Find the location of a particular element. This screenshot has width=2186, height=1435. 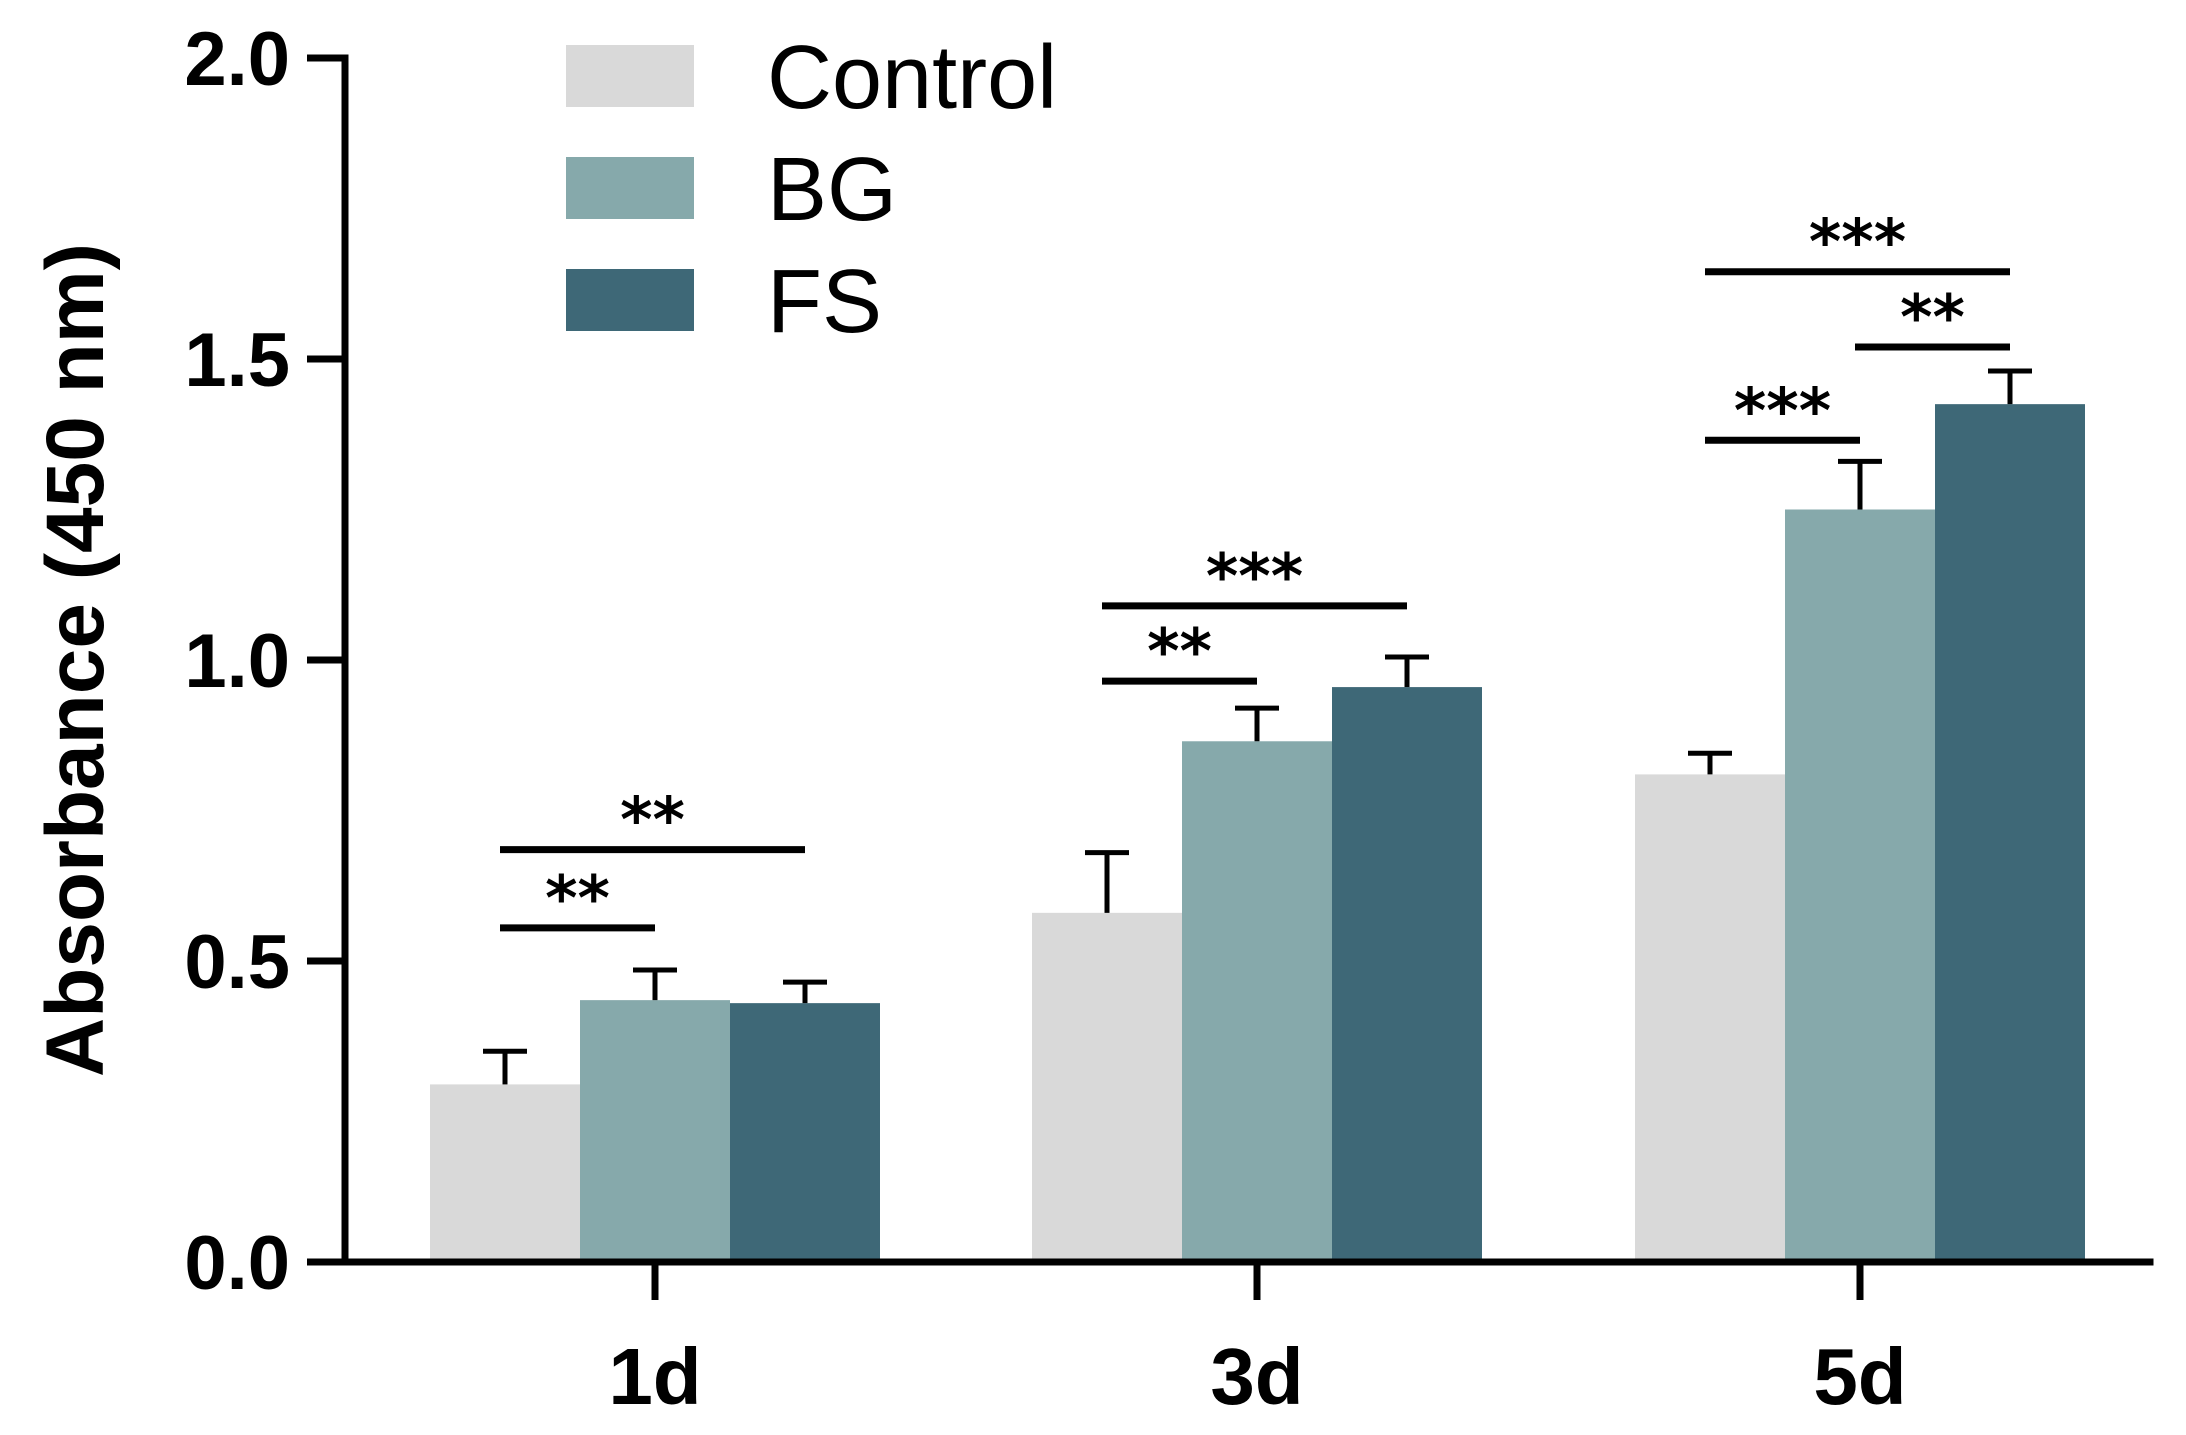

bar-control-3d is located at coordinates (1107, 1087).